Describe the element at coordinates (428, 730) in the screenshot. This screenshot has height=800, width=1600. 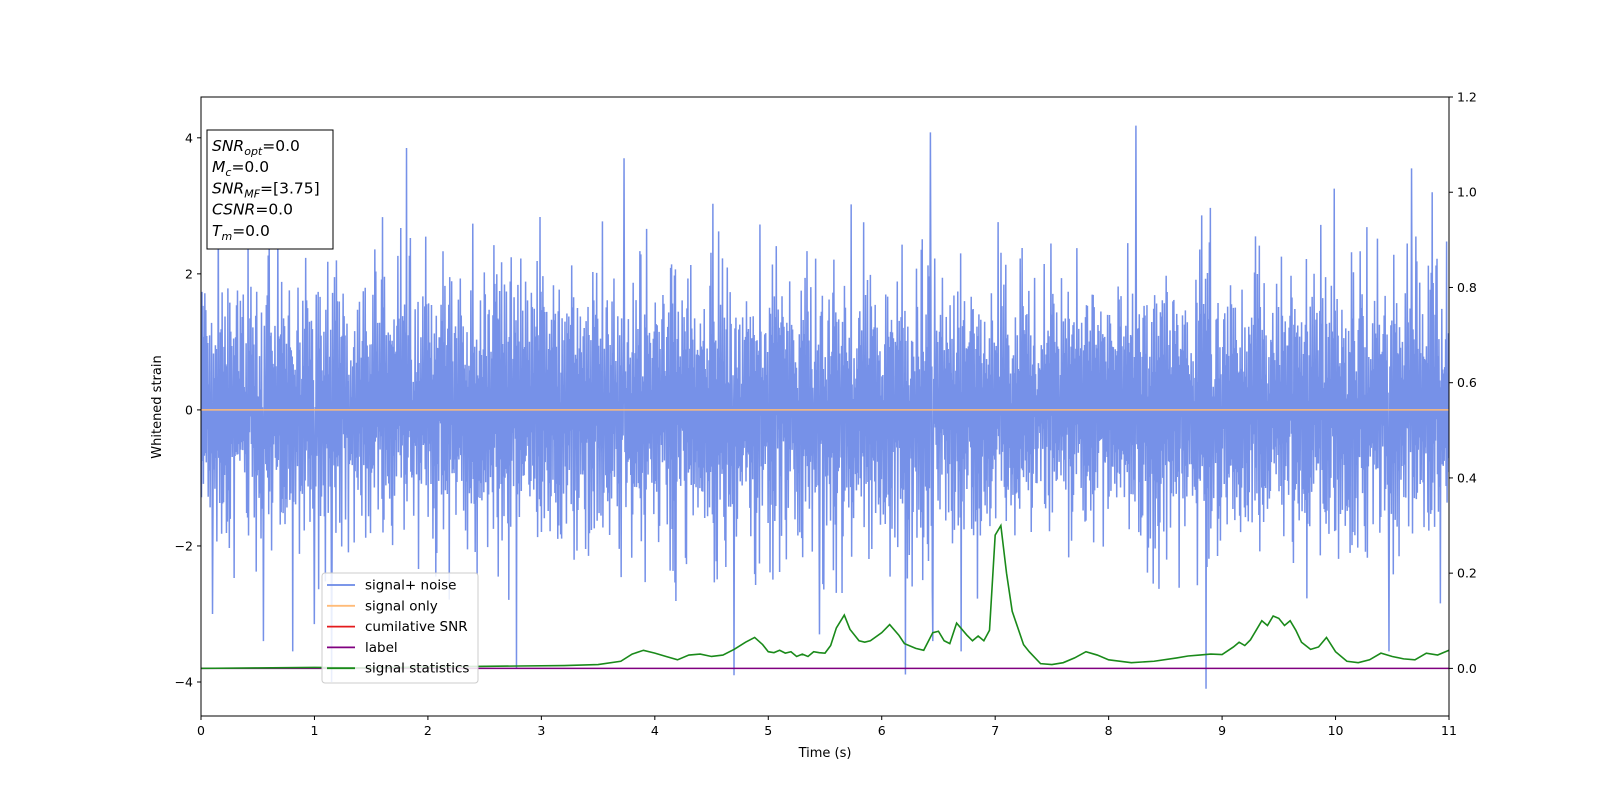
I see `x-tick-label: 2` at that location.